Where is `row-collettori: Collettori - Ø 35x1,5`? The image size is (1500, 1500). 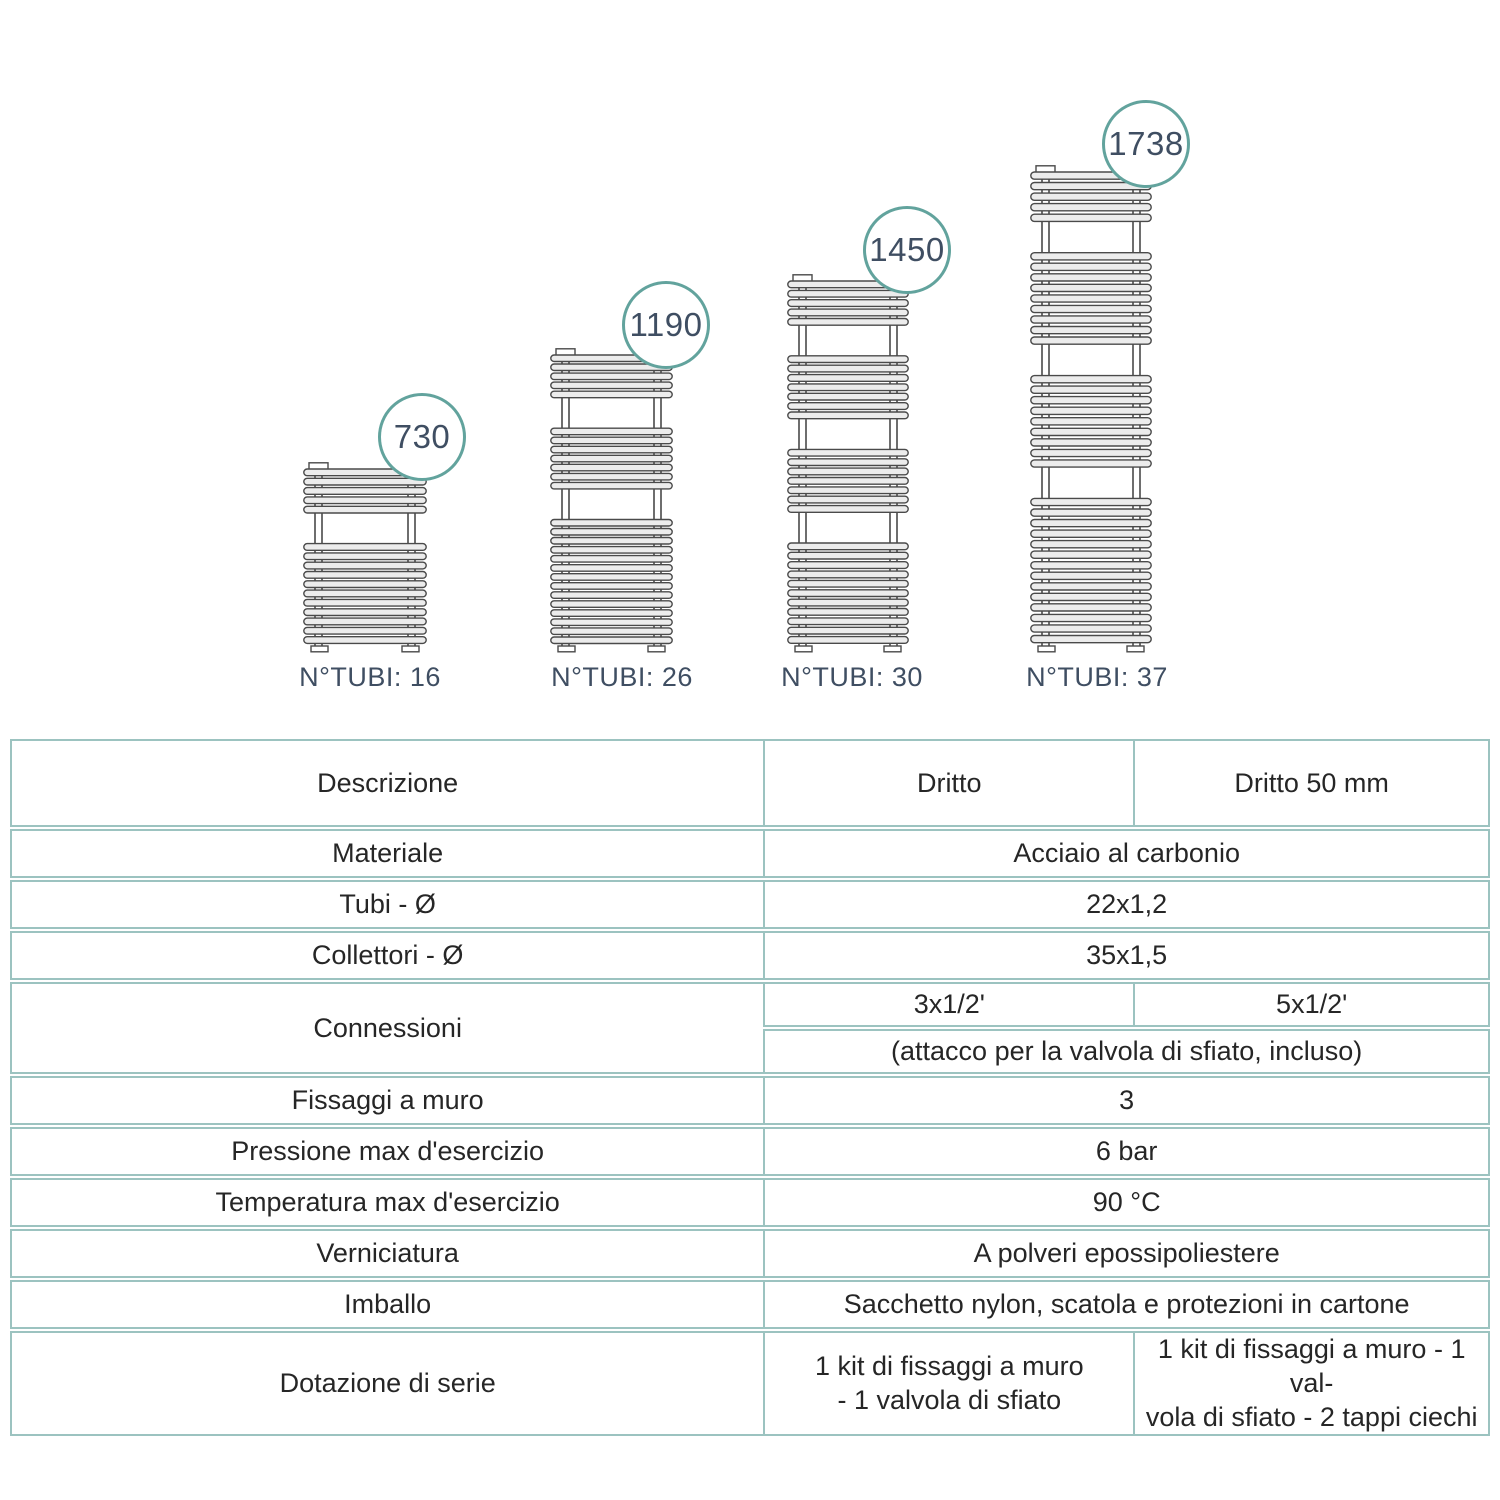
row-collettori: Collettori - Ø 35x1,5 is located at coordinates (750, 955).